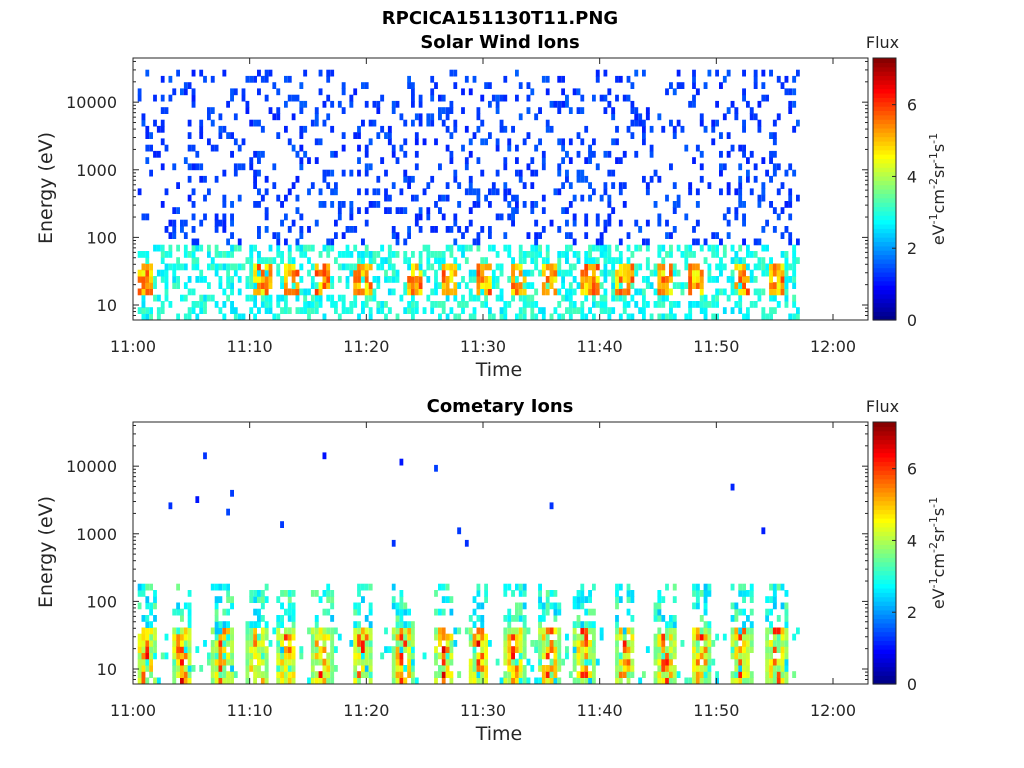 The image size is (1024, 768). I want to click on colorbar-segment, so click(884, 261).